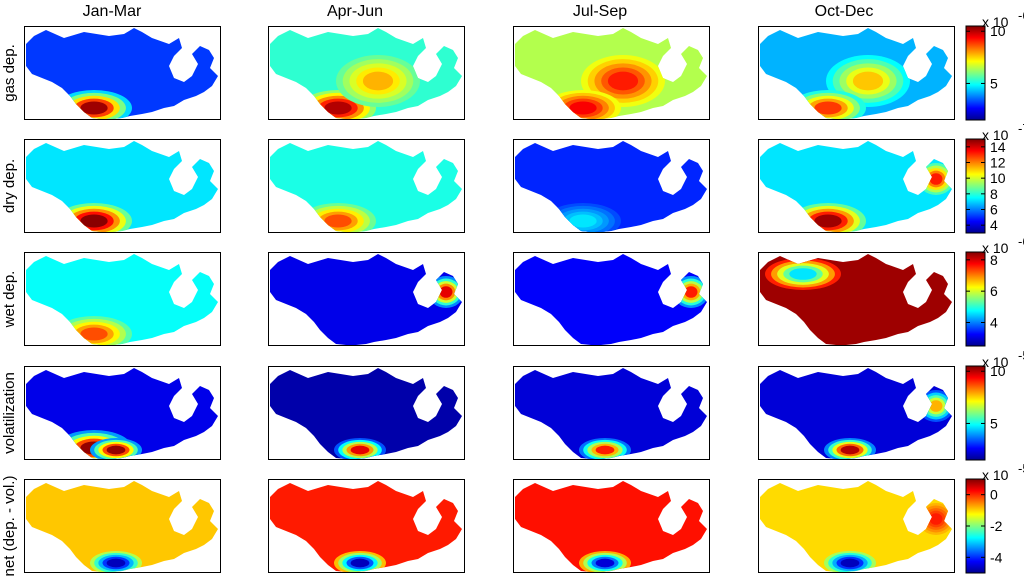 The height and width of the screenshot is (582, 1024). What do you see at coordinates (994, 404) in the screenshot?
I see `colorbar-3: 5 10x 10 -5` at bounding box center [994, 404].